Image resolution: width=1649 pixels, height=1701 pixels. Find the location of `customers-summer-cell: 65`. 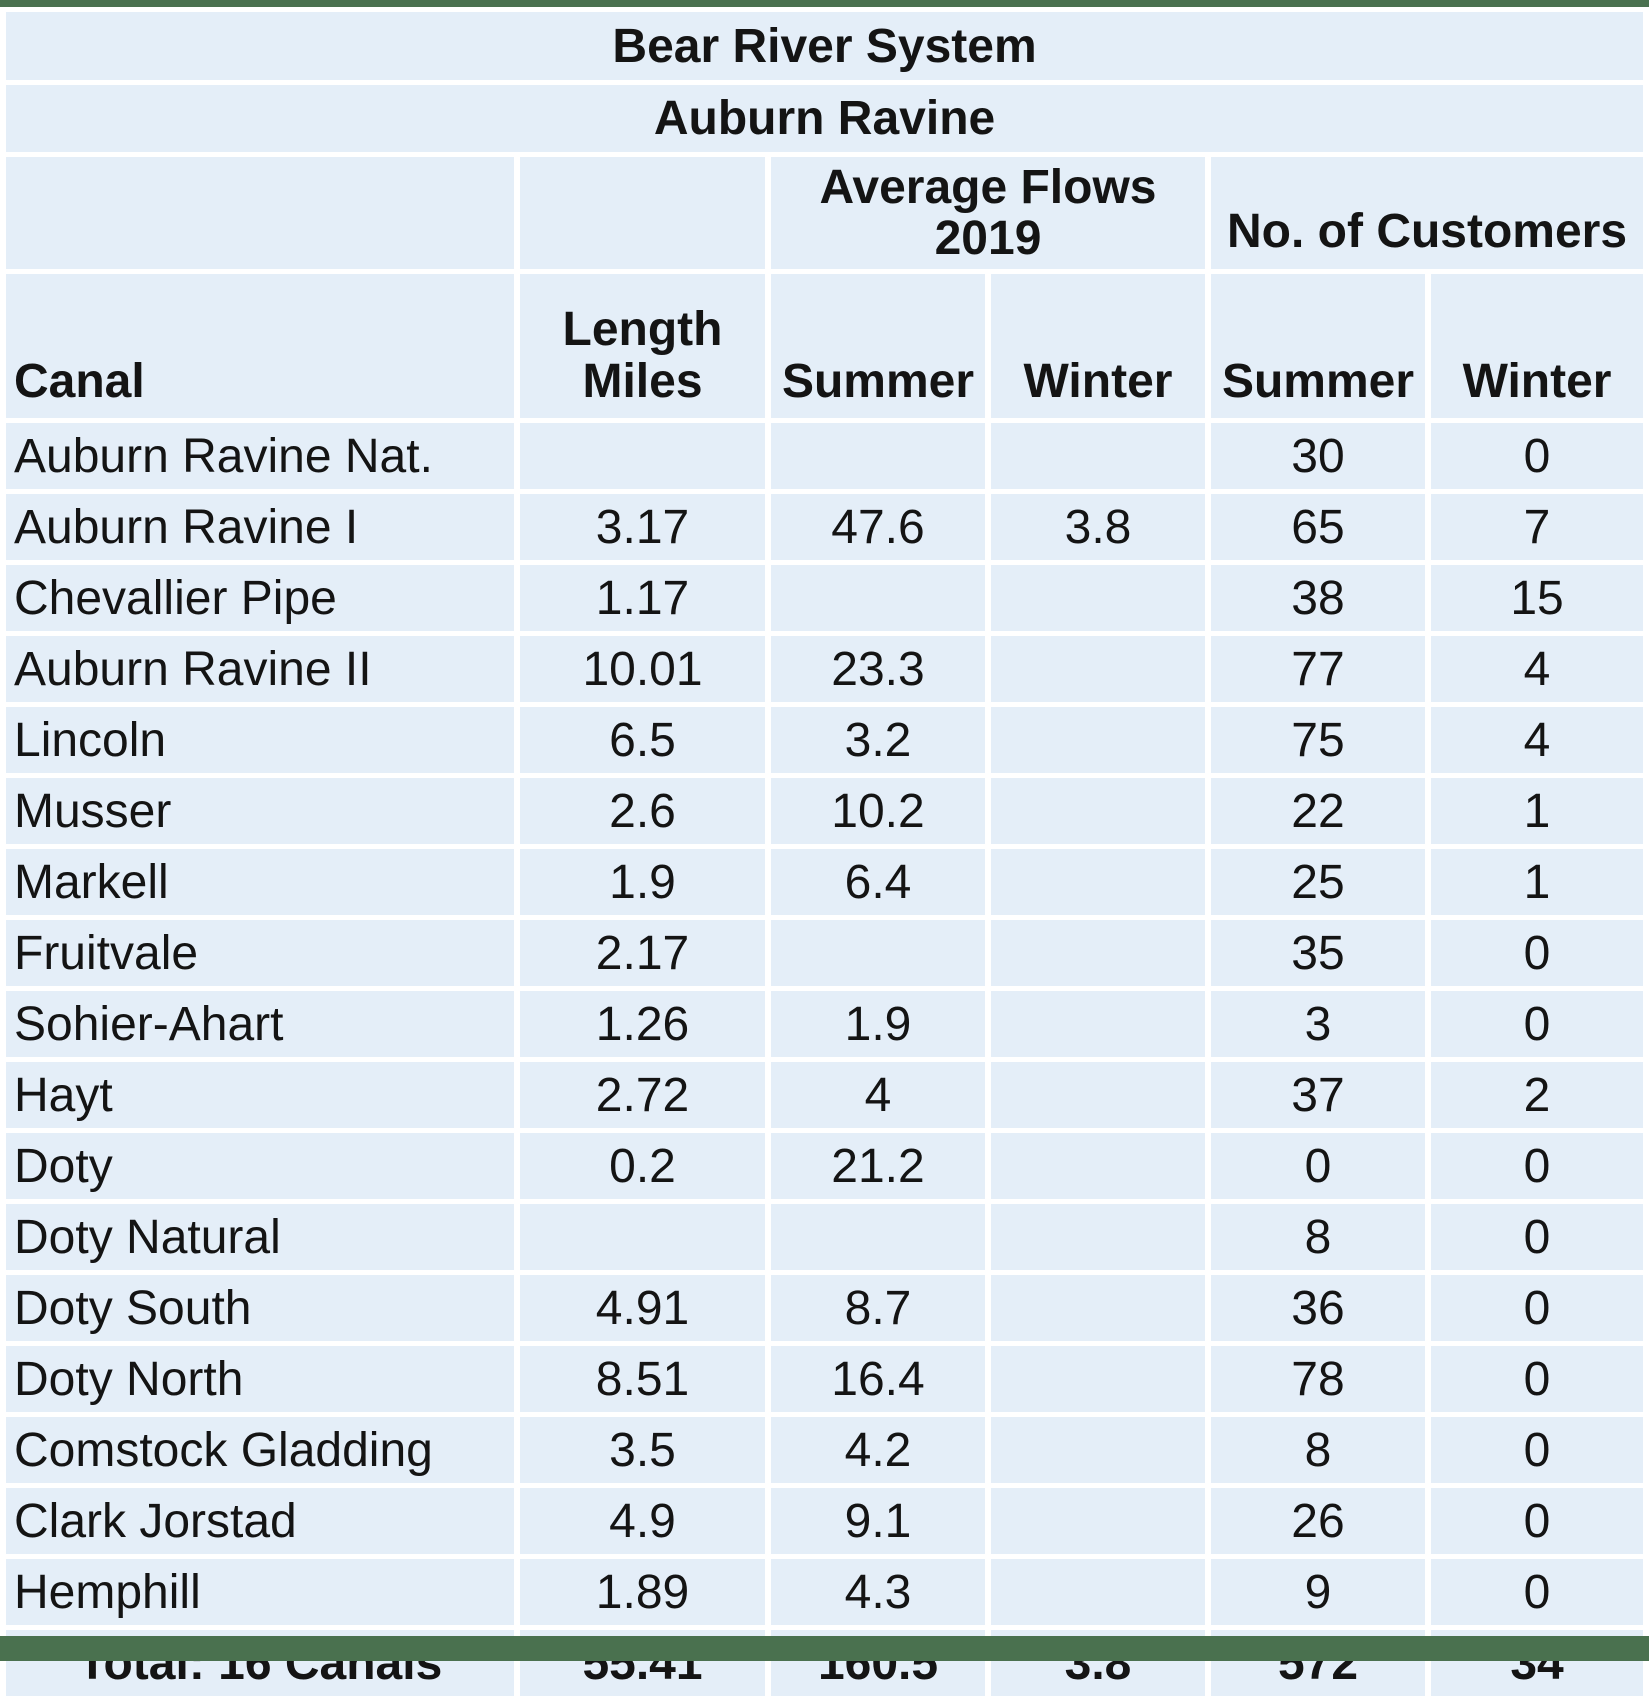

customers-summer-cell: 65 is located at coordinates (1318, 527).